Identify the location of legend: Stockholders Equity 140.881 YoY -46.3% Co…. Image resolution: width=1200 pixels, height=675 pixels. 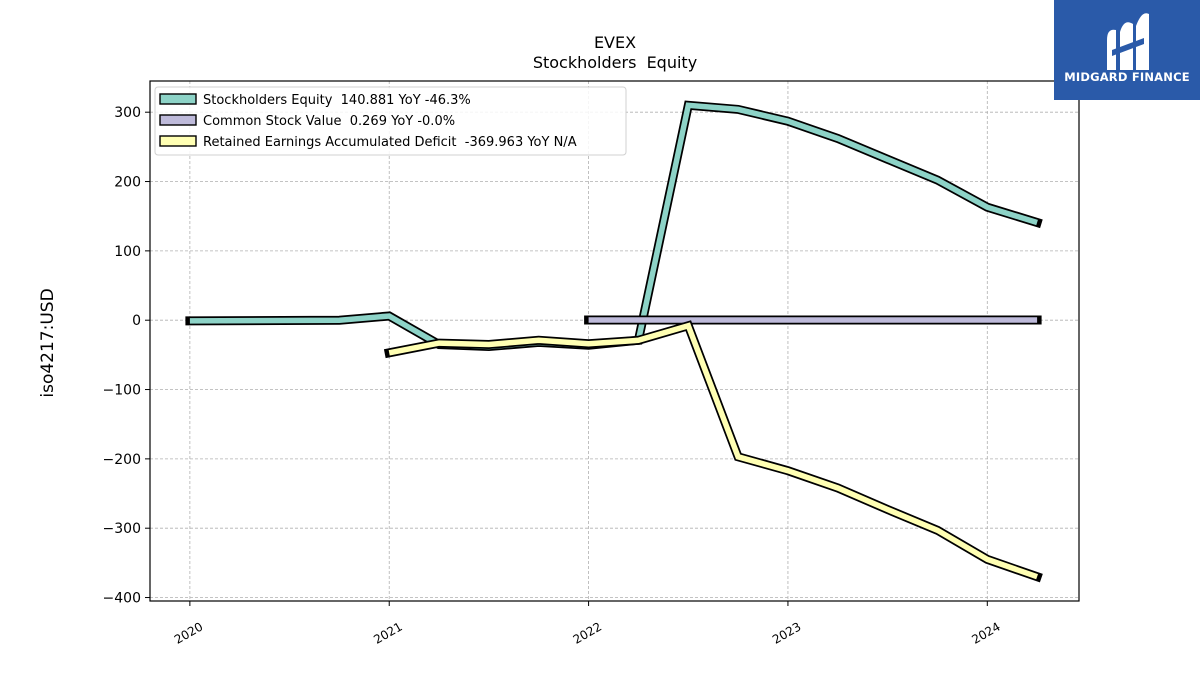
(390, 121).